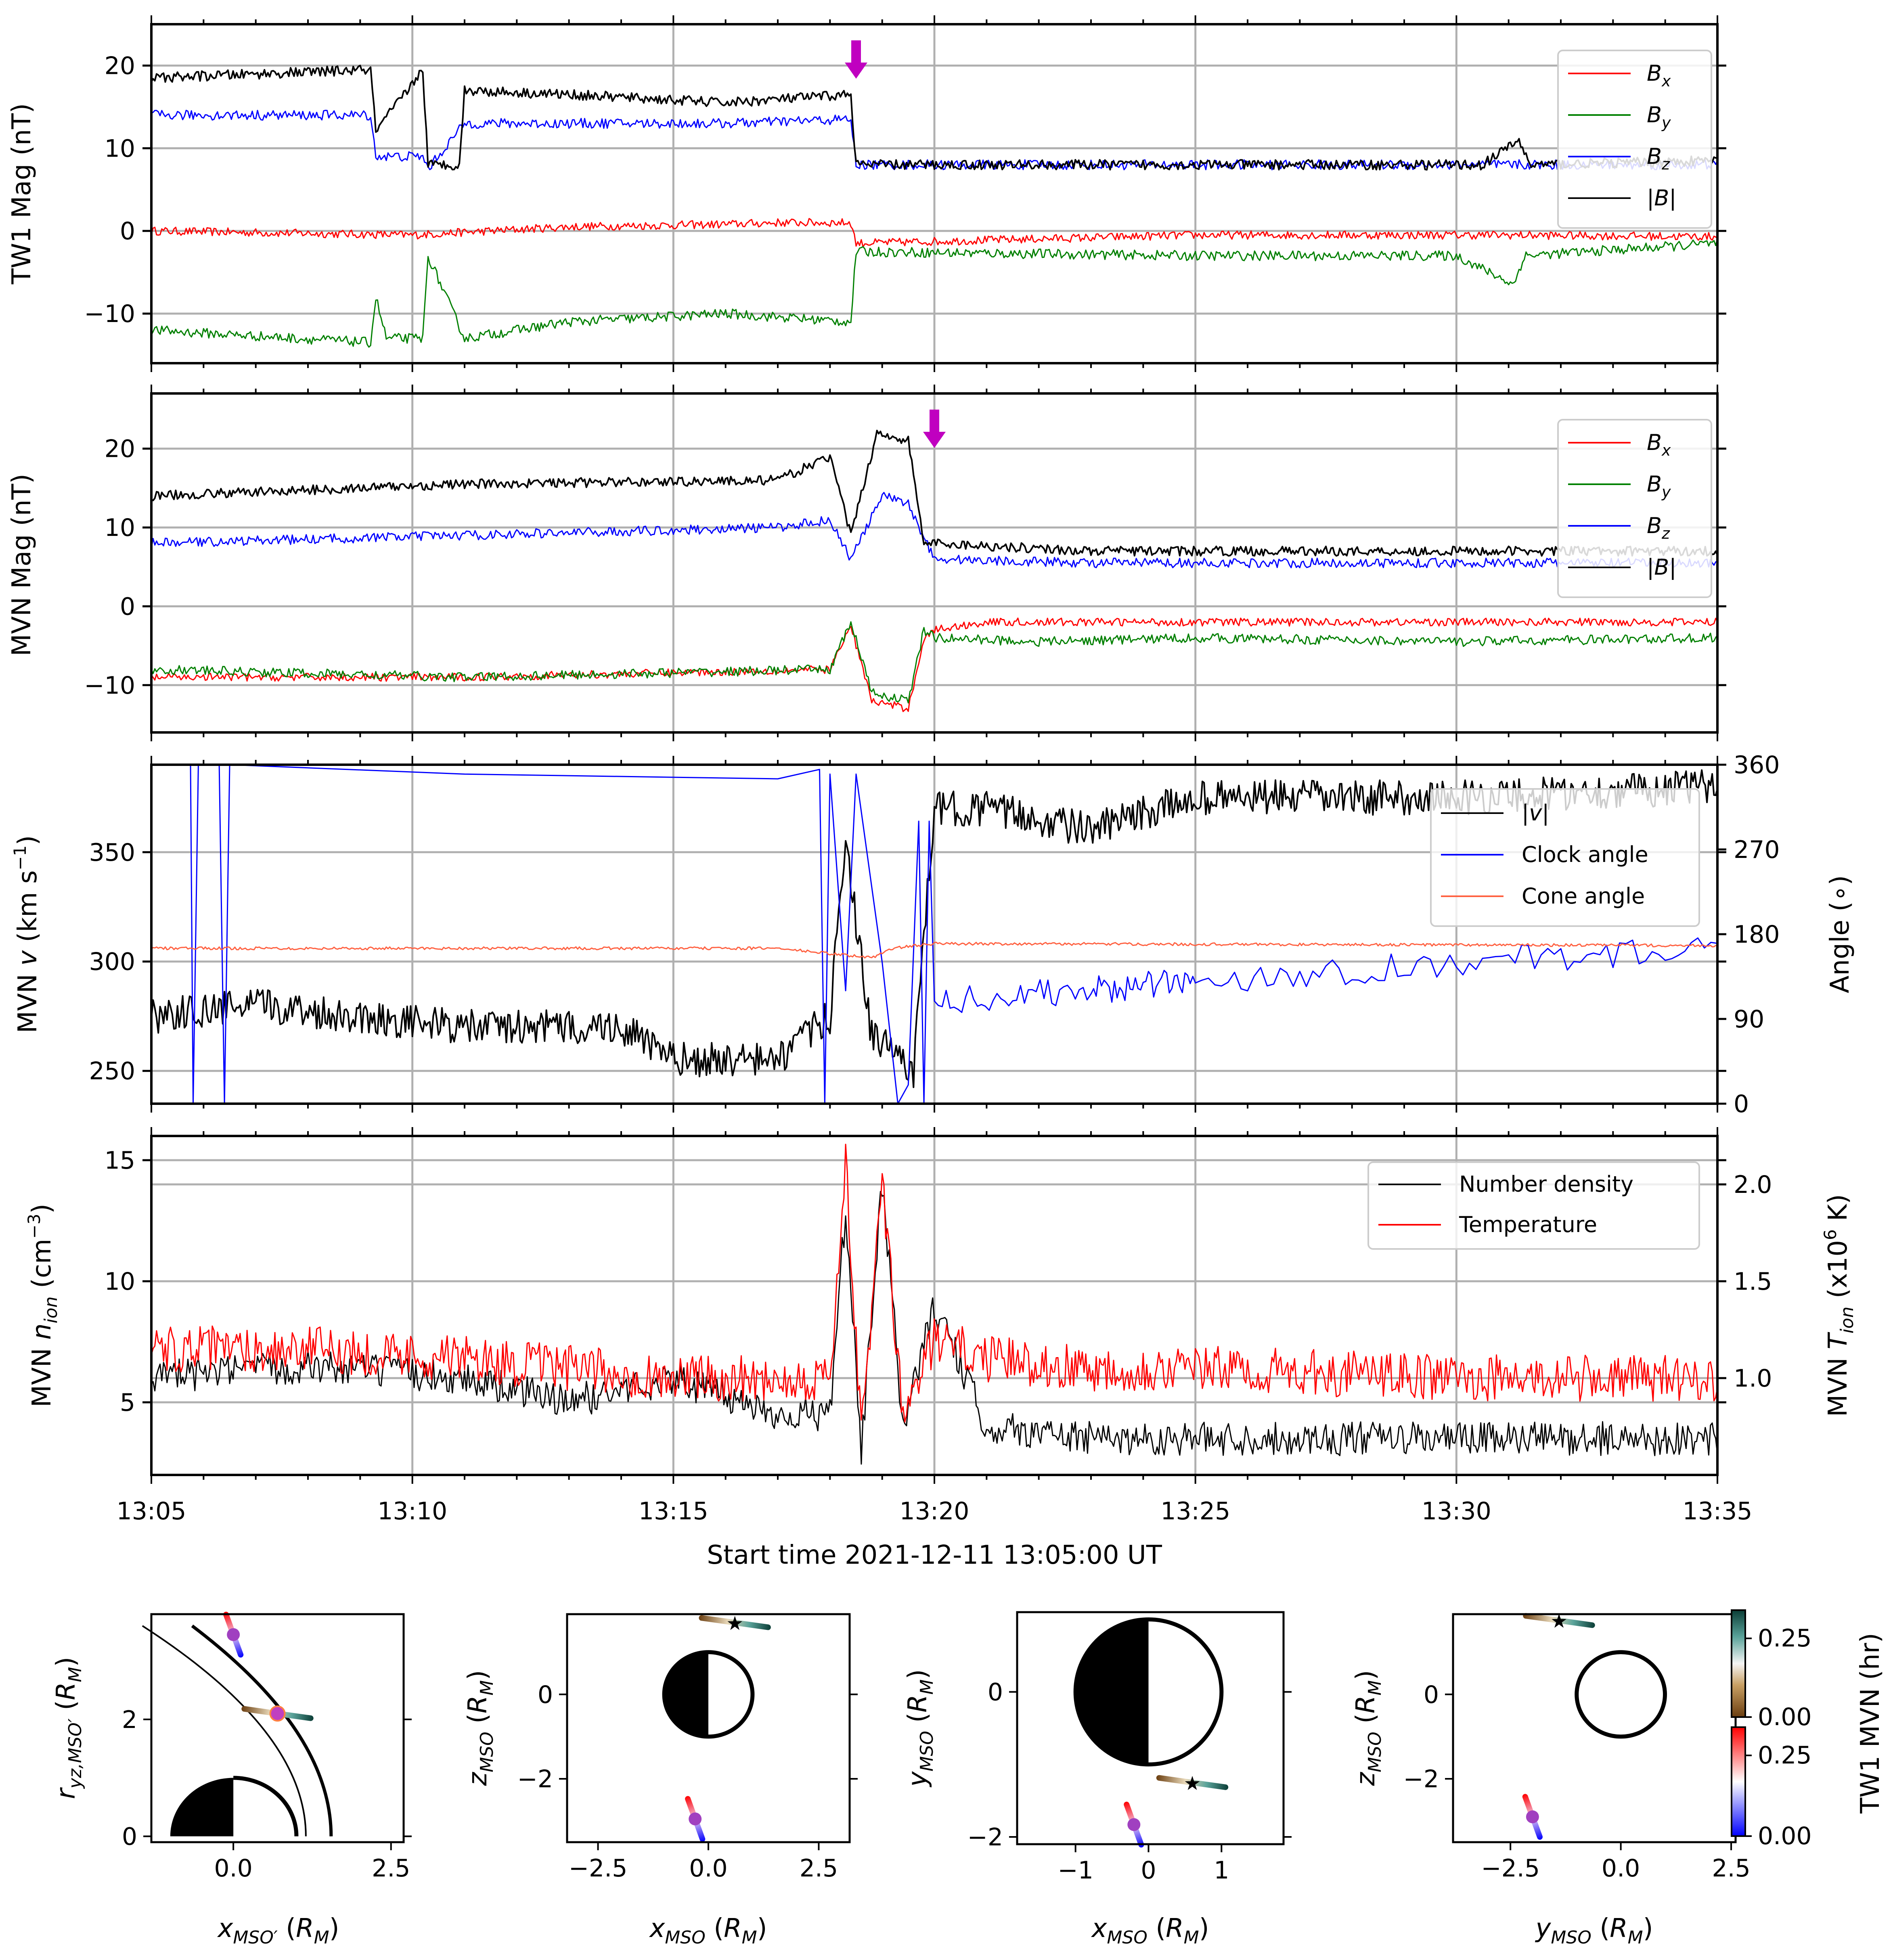 Image resolution: width=1893 pixels, height=1960 pixels. Describe the element at coordinates (1749, 1019) in the screenshot. I see `y-tick-label-right: 90` at that location.